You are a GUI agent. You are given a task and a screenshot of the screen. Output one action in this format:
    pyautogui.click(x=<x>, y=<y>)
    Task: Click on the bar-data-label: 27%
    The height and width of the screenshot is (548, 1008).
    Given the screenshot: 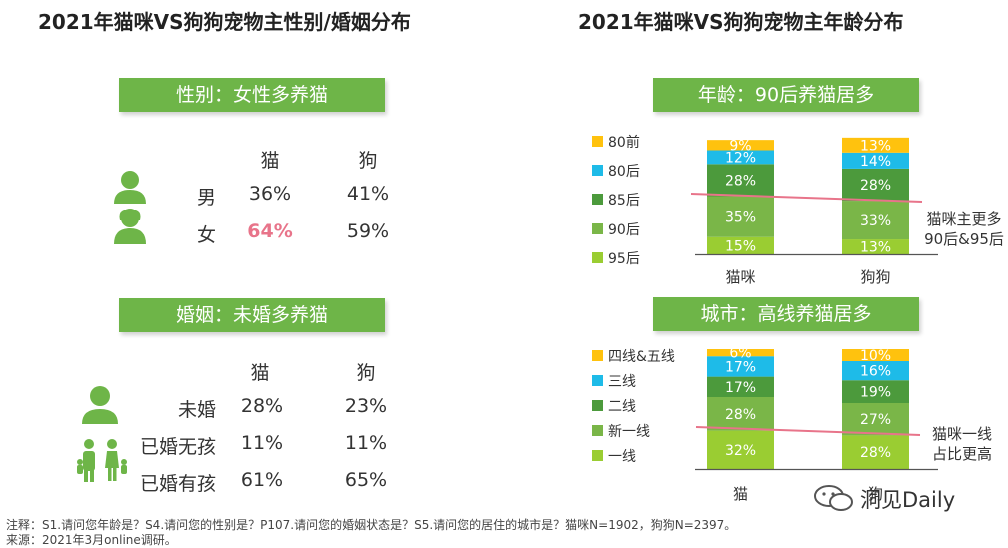 What is the action you would take?
    pyautogui.click(x=875, y=420)
    